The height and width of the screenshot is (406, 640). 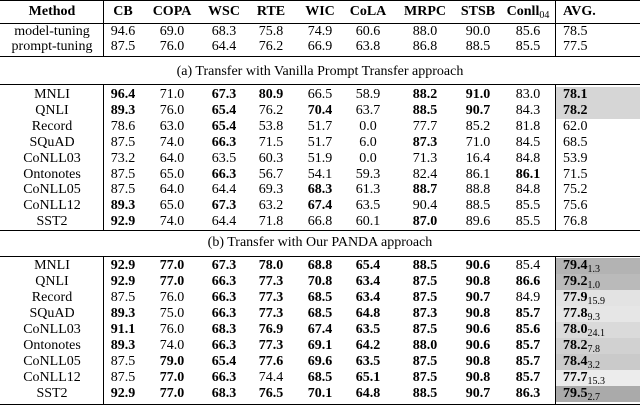 I want to click on cell-text: 85.6, so click(x=528, y=31).